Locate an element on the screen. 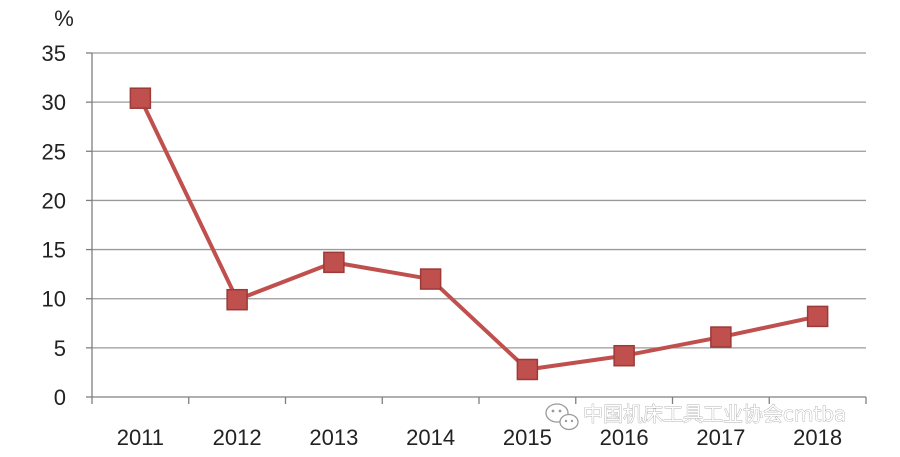 This screenshot has height=457, width=900. y-tick-label: 15 is located at coordinates (54, 250).